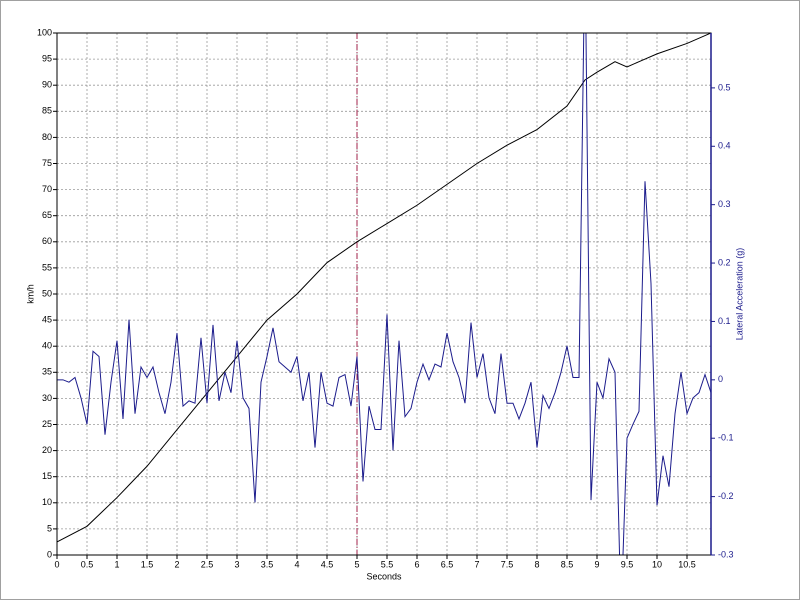 This screenshot has width=800, height=600. What do you see at coordinates (267, 564) in the screenshot?
I see `x-tick-label: 3.5` at bounding box center [267, 564].